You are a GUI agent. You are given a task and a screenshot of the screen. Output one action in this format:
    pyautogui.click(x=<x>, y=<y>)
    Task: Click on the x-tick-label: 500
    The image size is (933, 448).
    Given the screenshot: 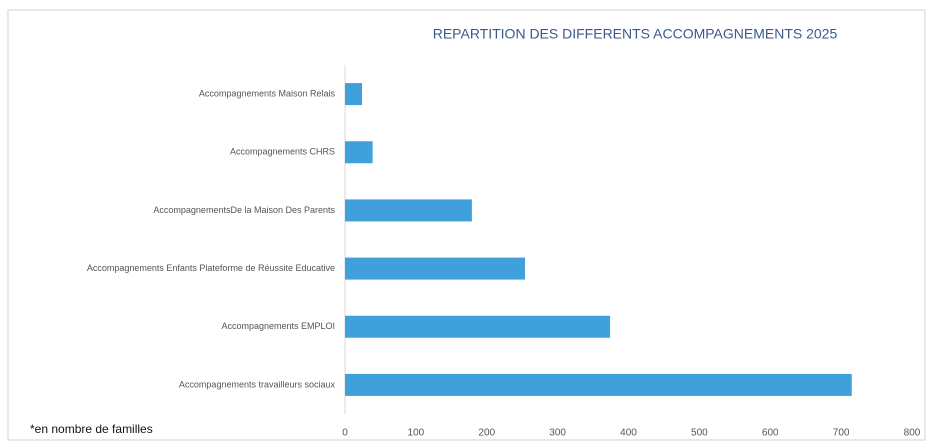 What is the action you would take?
    pyautogui.click(x=699, y=433)
    